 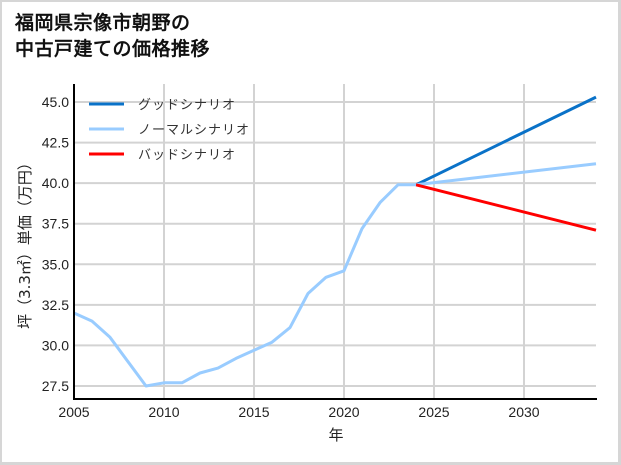 I want to click on y-tick-label: 35.0, so click(x=55, y=264).